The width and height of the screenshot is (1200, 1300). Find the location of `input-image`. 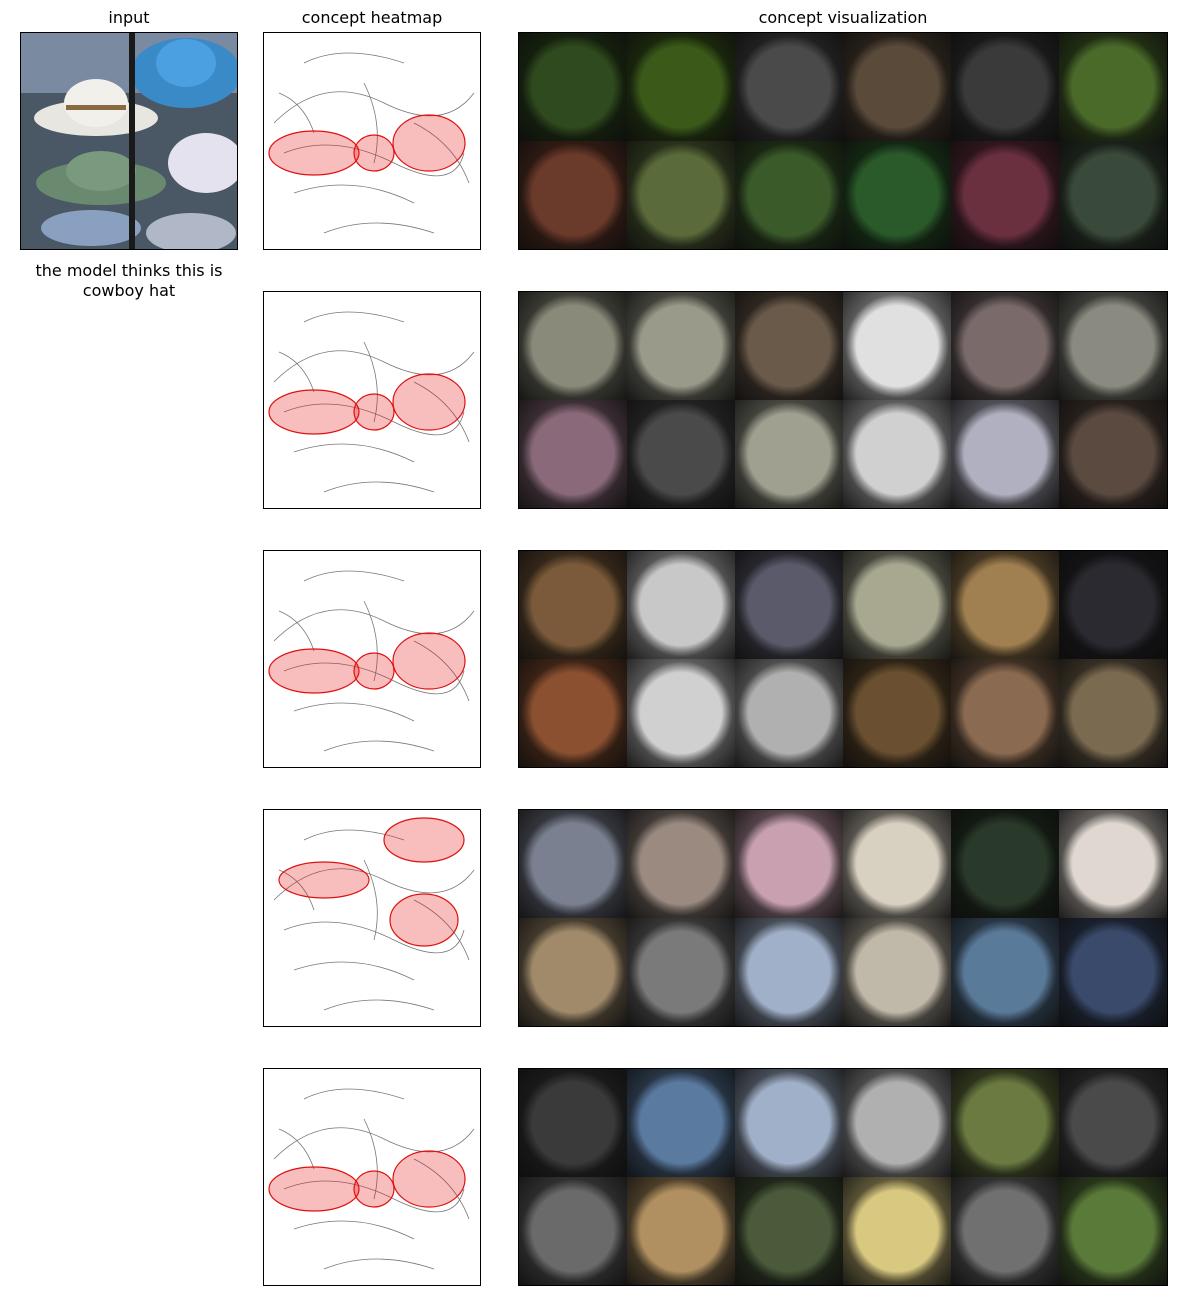

input-image is located at coordinates (129, 141).